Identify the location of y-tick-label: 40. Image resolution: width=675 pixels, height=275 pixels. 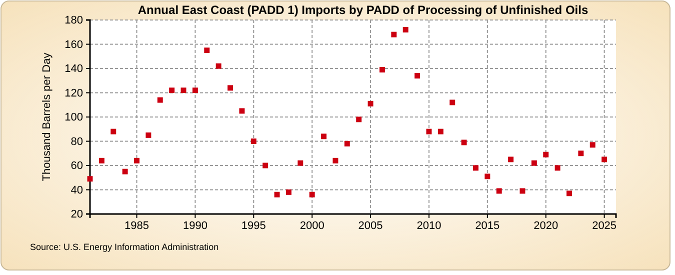
(76, 190).